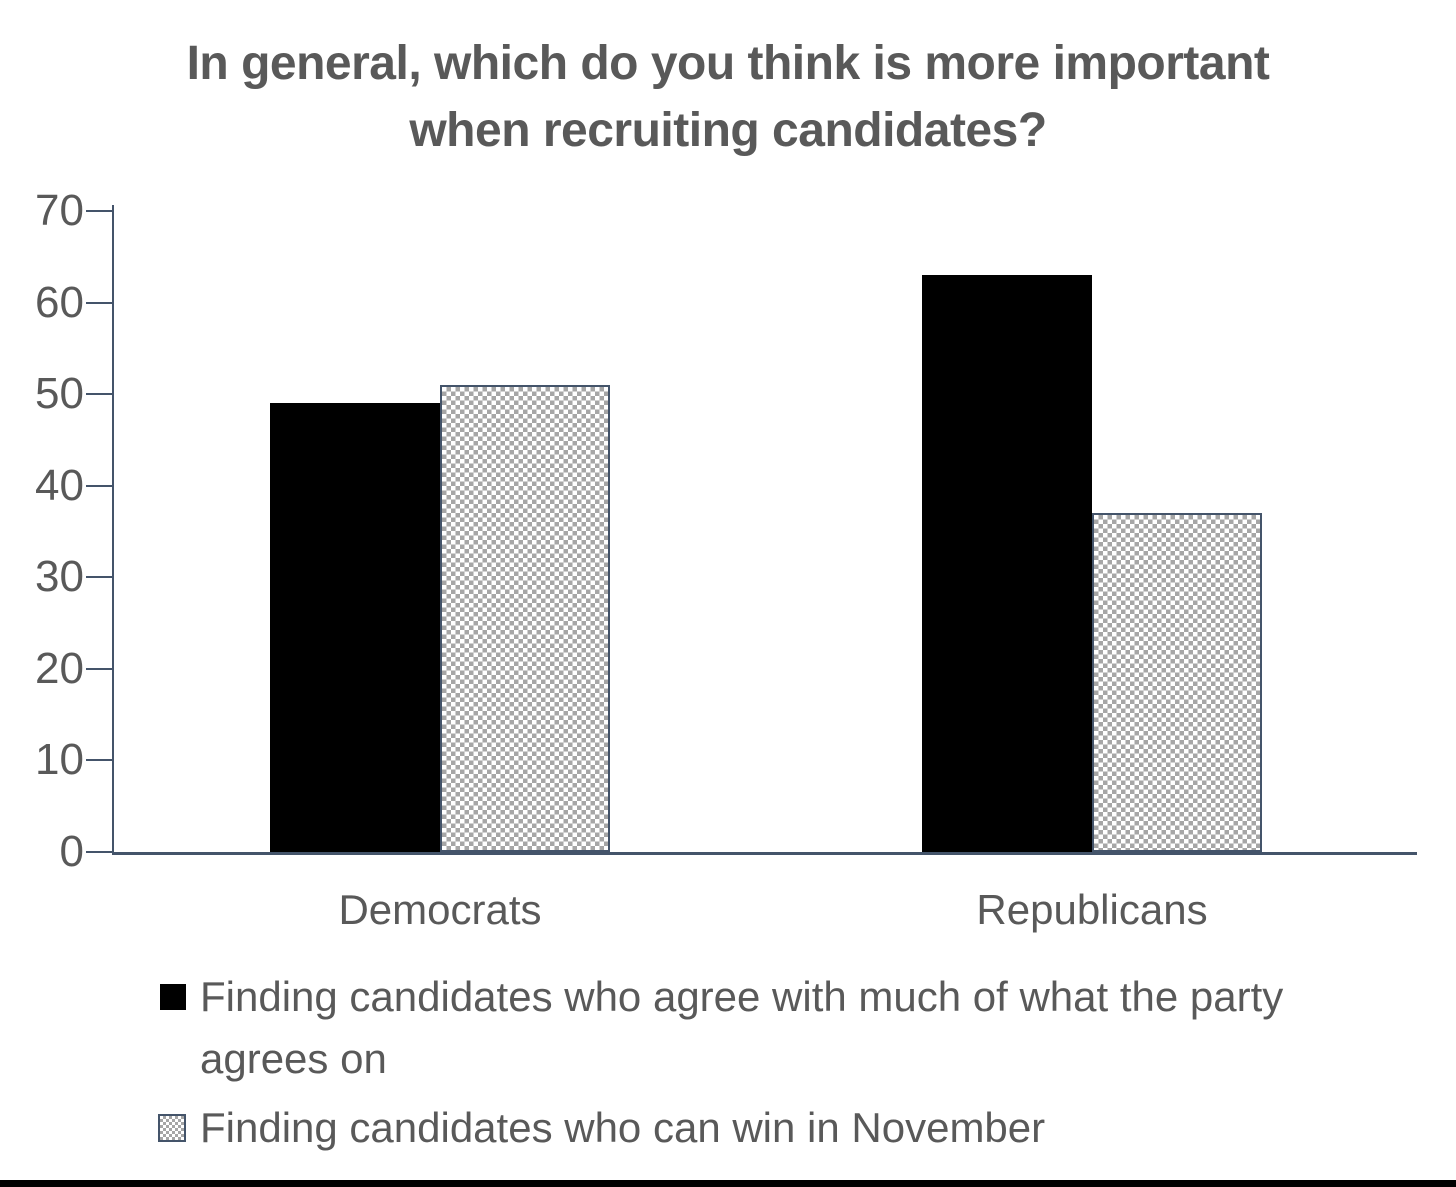  I want to click on y-tick-label: 70, so click(59, 210).